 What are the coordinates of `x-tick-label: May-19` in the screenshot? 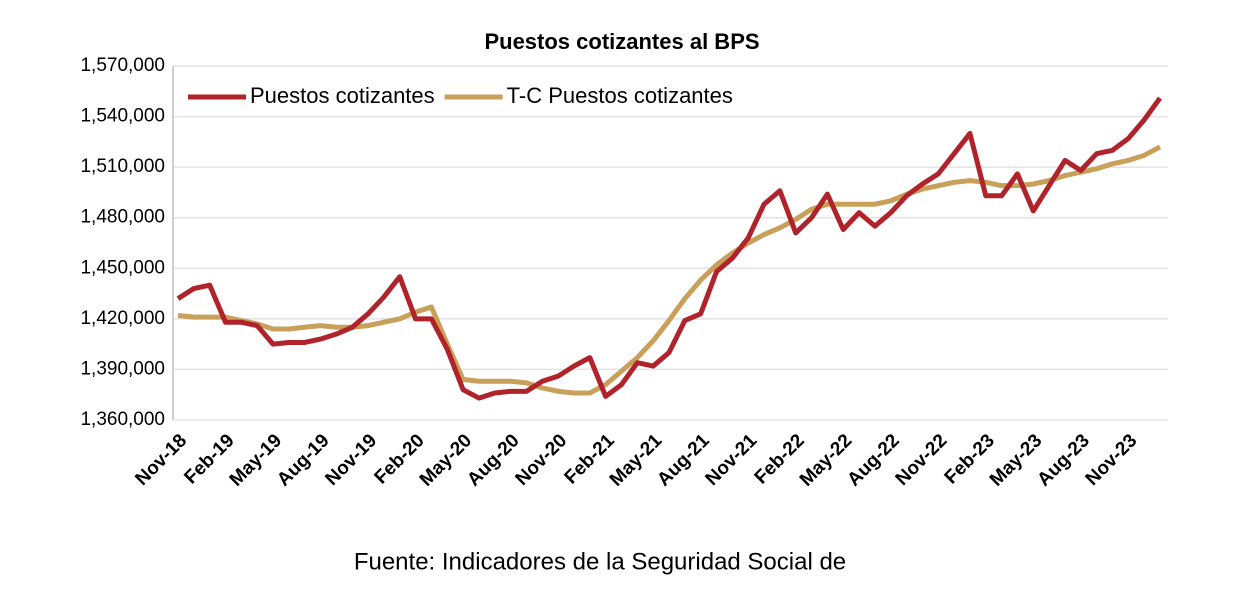 It's located at (256, 460).